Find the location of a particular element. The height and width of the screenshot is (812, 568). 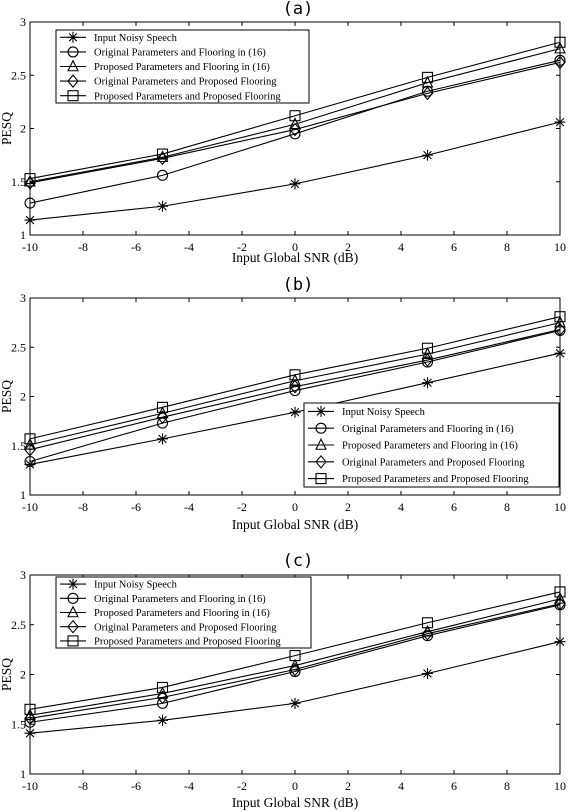

legend-entry: Input Noisy Speech is located at coordinates (119, 37).